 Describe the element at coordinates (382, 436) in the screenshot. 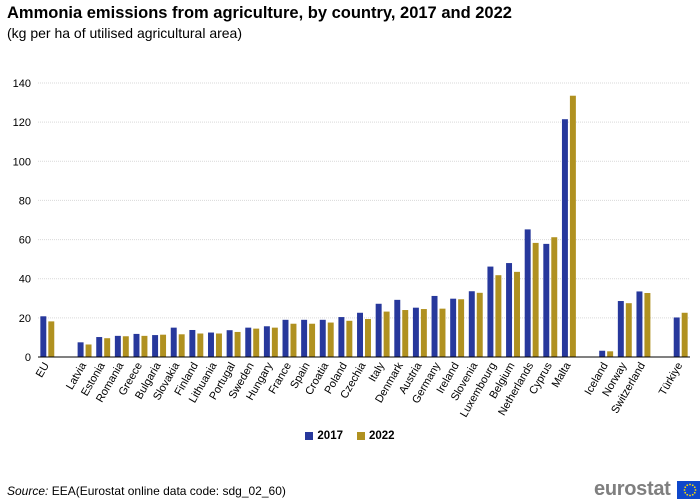

I see `legend-label-2022: 2022` at that location.